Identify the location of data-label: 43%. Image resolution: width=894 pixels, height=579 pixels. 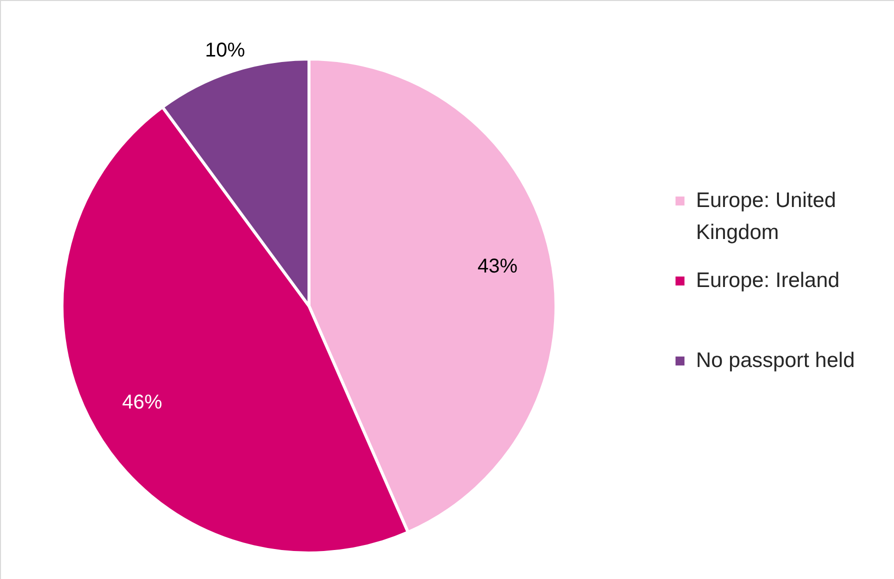
(498, 267).